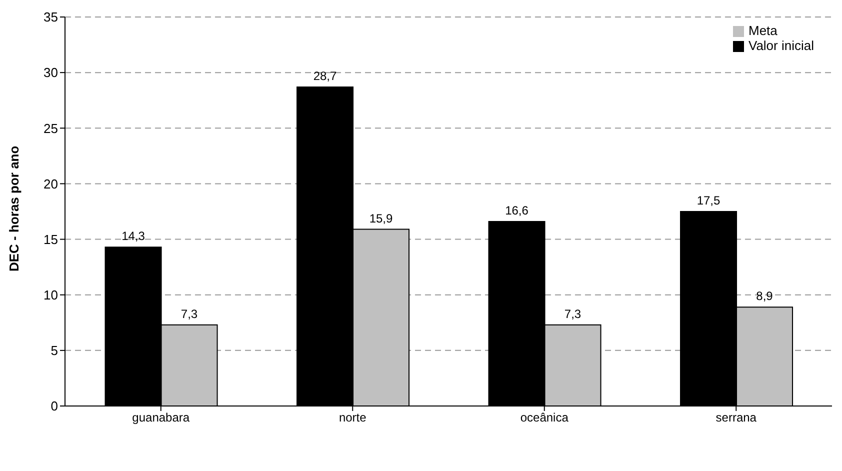 This screenshot has width=842, height=471. What do you see at coordinates (51, 128) in the screenshot?
I see `y-tick-label: 25` at bounding box center [51, 128].